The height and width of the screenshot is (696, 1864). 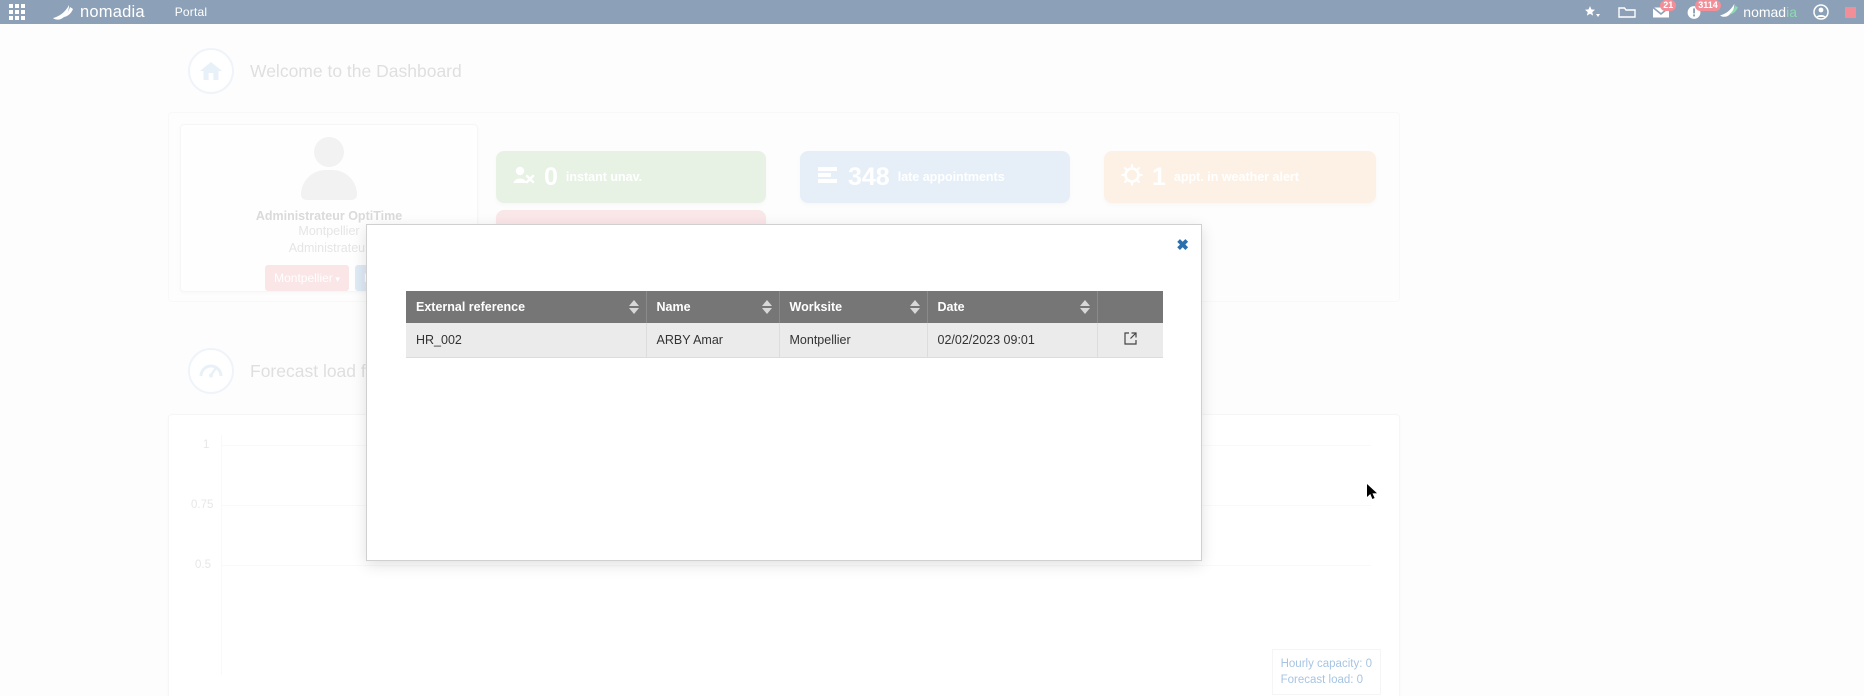 I want to click on cell-date: 02/02/2023 09:01, so click(x=1012, y=340).